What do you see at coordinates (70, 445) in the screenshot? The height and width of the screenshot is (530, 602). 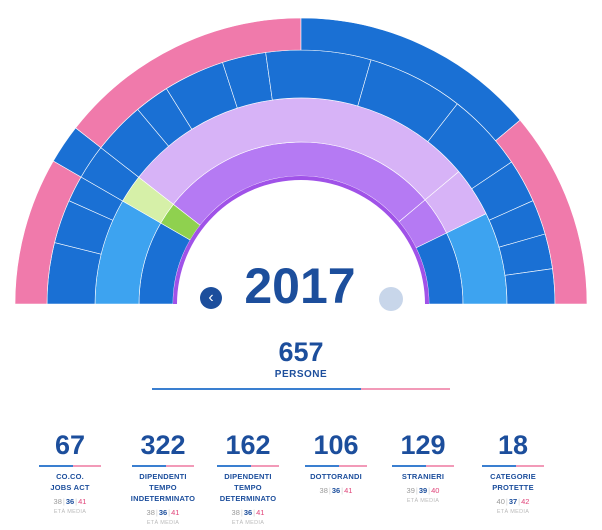 I see `category-count: 67` at bounding box center [70, 445].